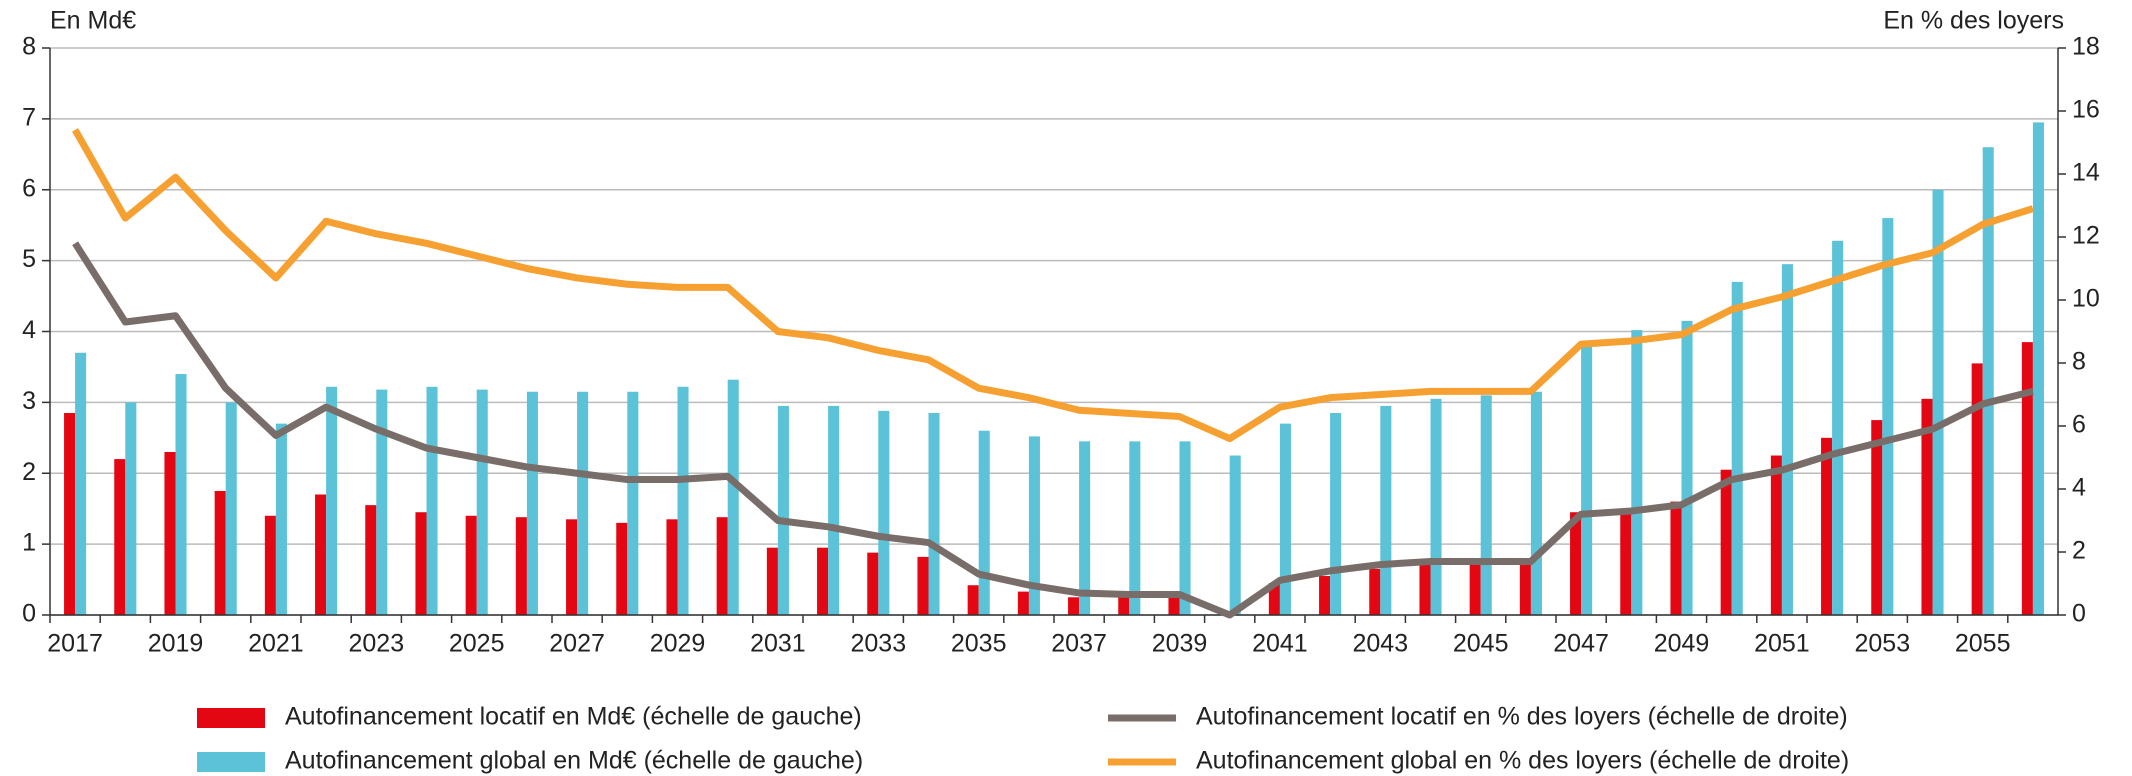 This screenshot has width=2132, height=776. I want to click on x-tick-label: 2041, so click(1280, 644).